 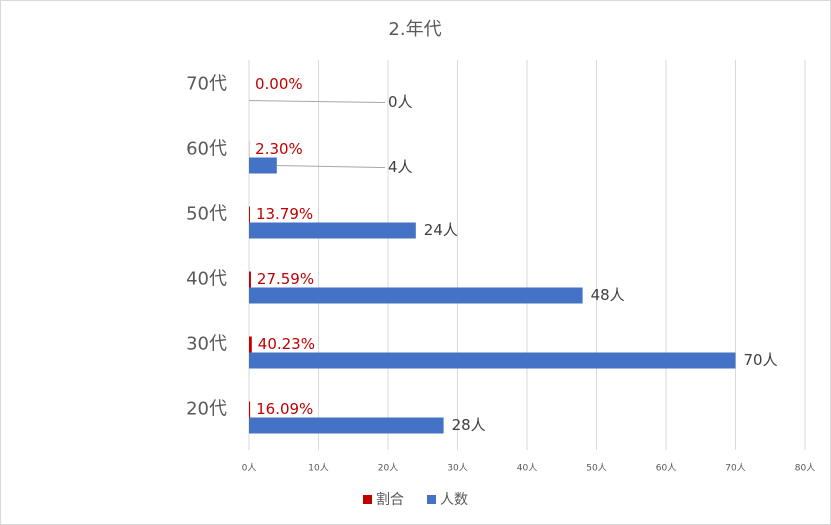 What do you see at coordinates (735, 468) in the screenshot?
I see `x-tick-label: 70人` at bounding box center [735, 468].